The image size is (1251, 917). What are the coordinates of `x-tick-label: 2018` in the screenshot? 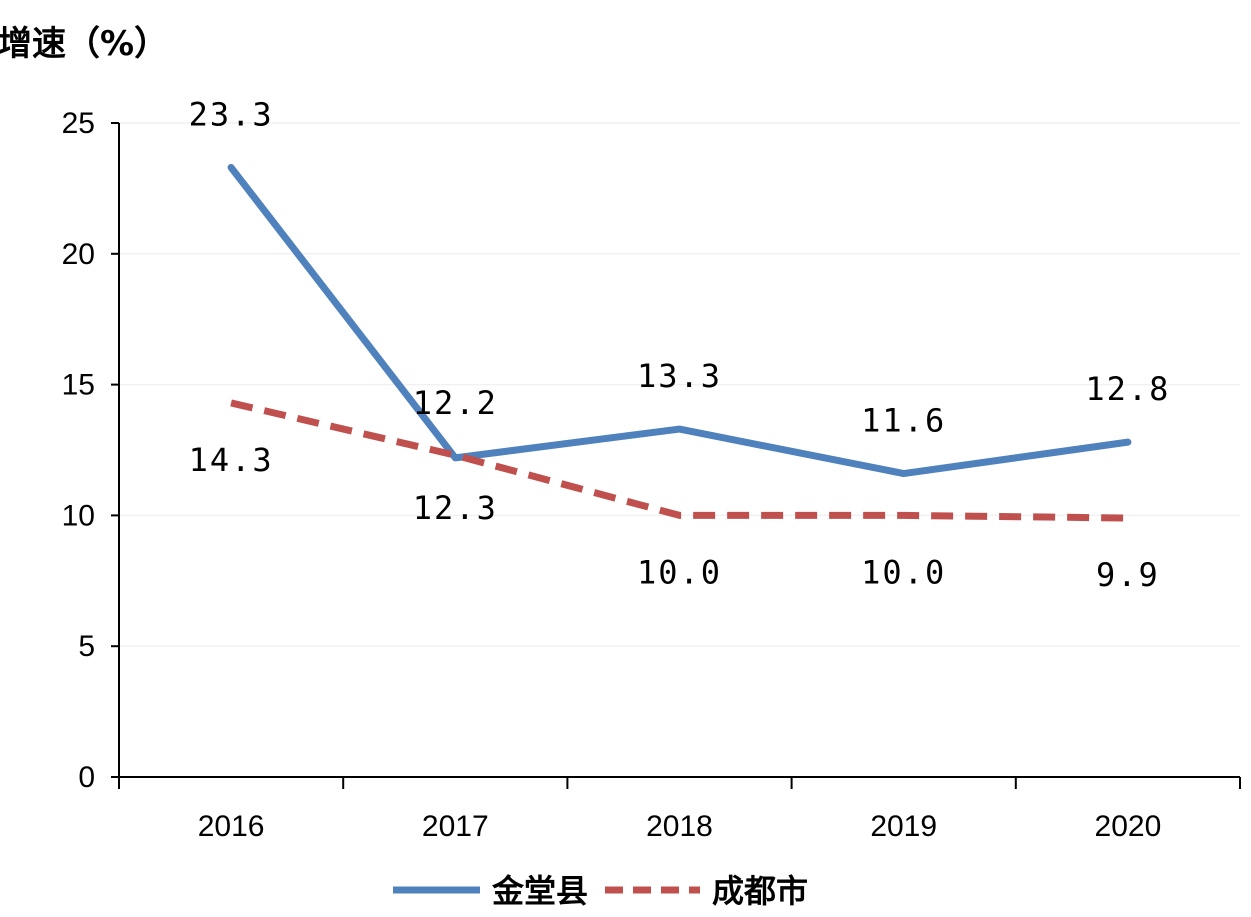 It's located at (679, 826).